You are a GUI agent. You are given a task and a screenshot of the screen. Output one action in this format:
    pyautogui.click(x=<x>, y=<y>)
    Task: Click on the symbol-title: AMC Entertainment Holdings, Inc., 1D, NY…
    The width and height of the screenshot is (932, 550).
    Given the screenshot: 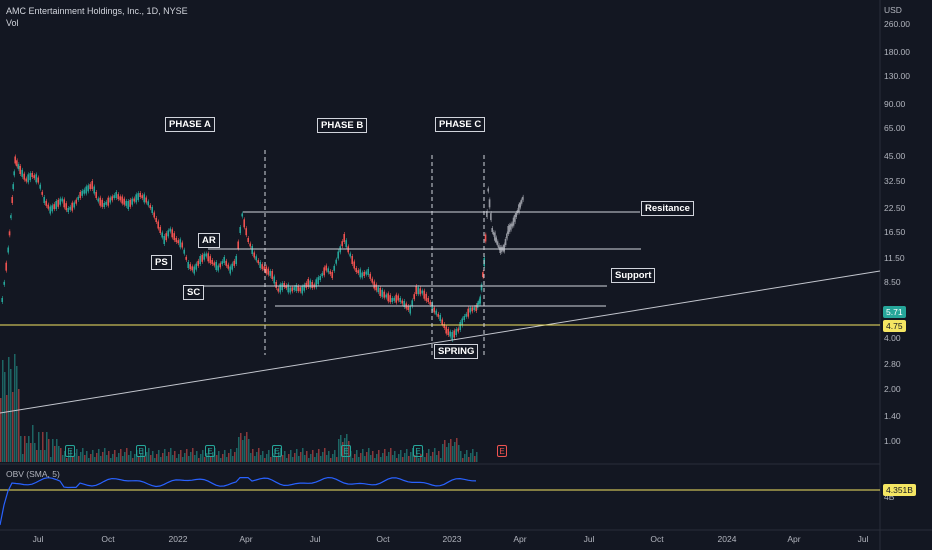 What is the action you would take?
    pyautogui.click(x=97, y=11)
    